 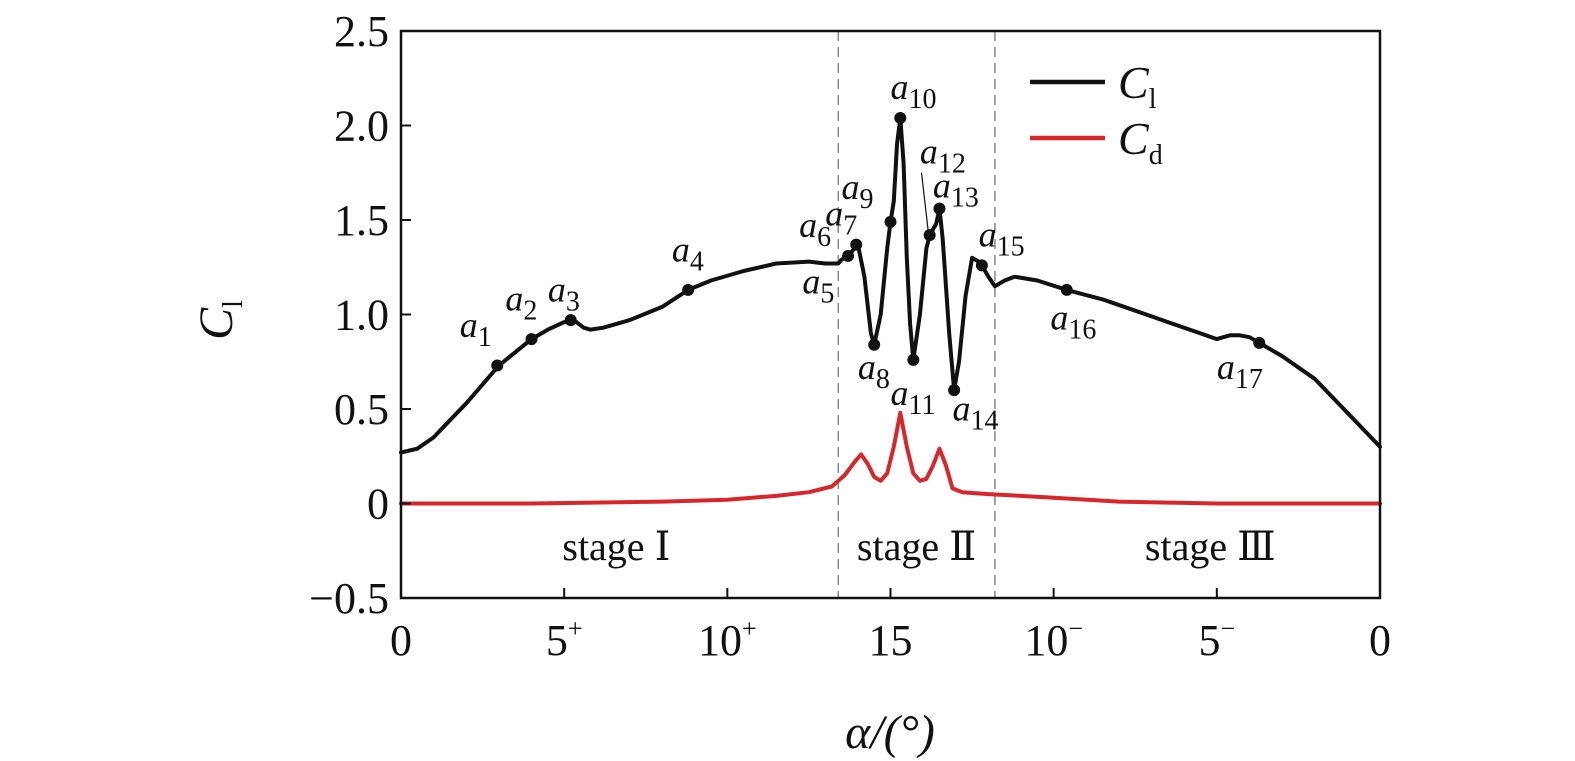 What do you see at coordinates (1053, 639) in the screenshot?
I see `x-tick-label: 10−` at bounding box center [1053, 639].